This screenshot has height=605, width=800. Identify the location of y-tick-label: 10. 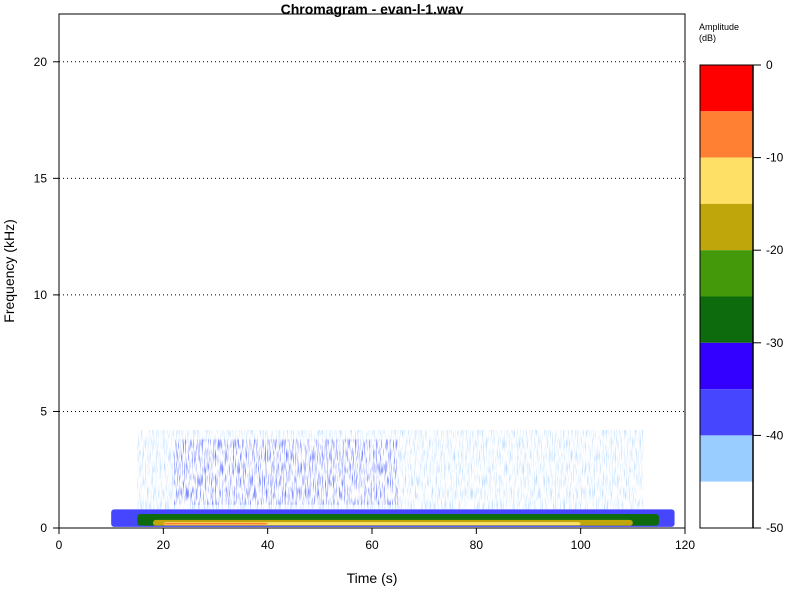
(41, 295).